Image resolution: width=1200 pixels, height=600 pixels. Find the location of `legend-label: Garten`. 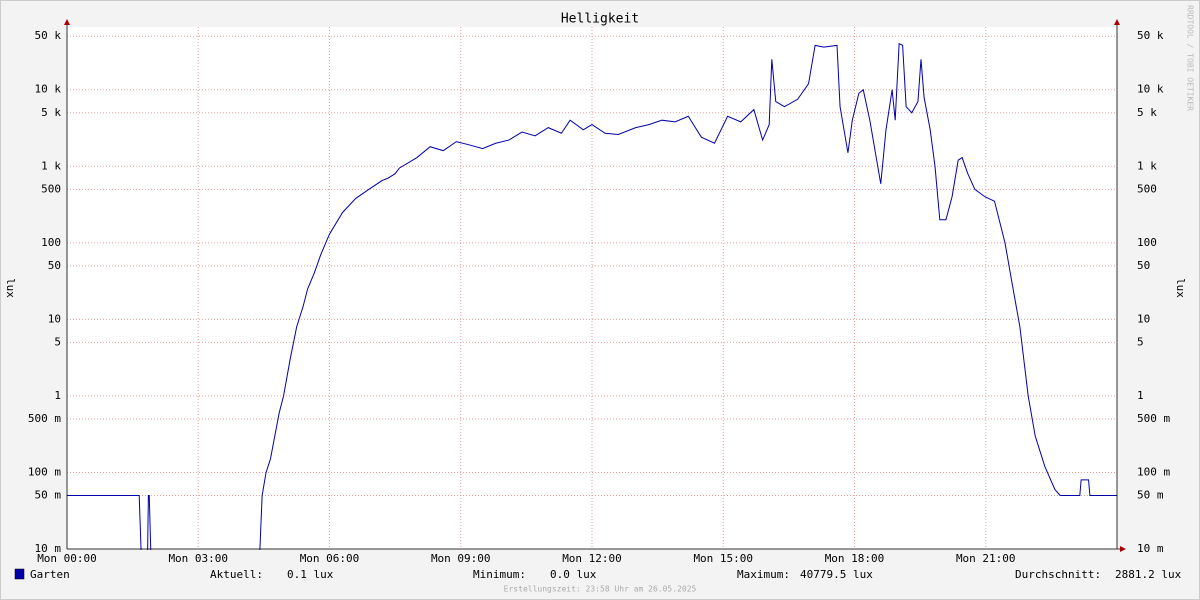

legend-label: Garten is located at coordinates (50, 574).